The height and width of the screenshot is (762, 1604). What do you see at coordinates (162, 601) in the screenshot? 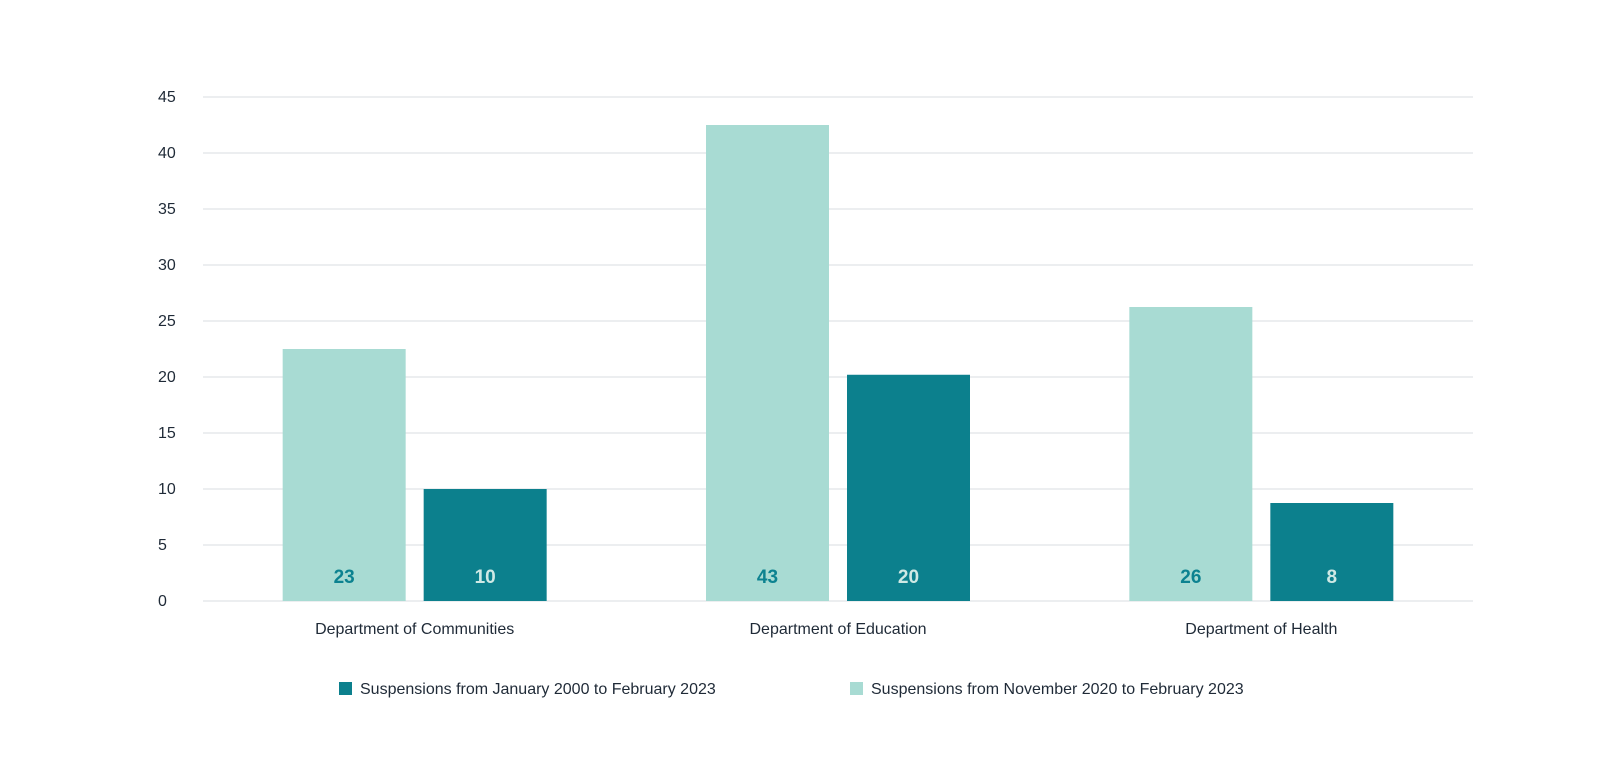
I see `y-tick-label: 0` at bounding box center [162, 601].